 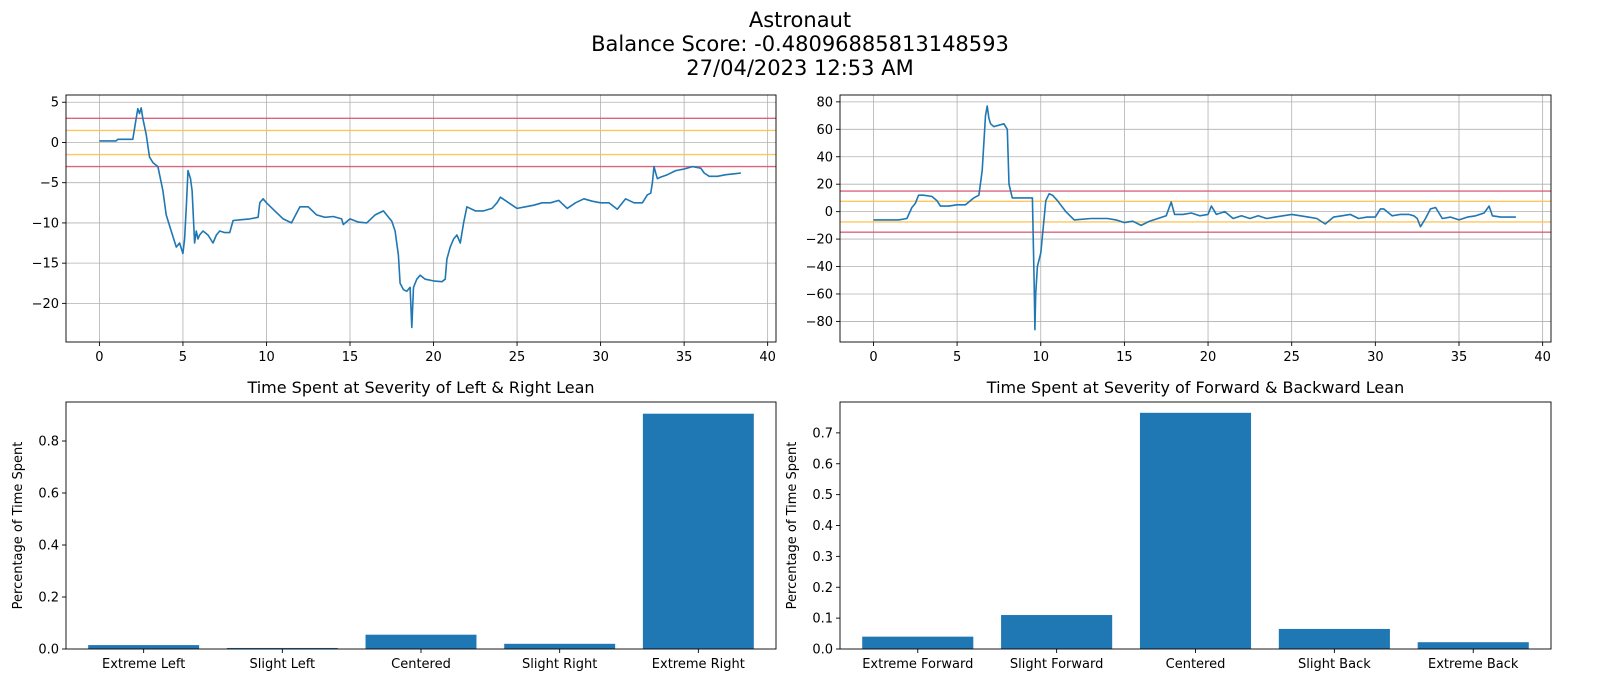 What do you see at coordinates (1473, 664) in the screenshot?
I see `category-label: Extreme Back` at bounding box center [1473, 664].